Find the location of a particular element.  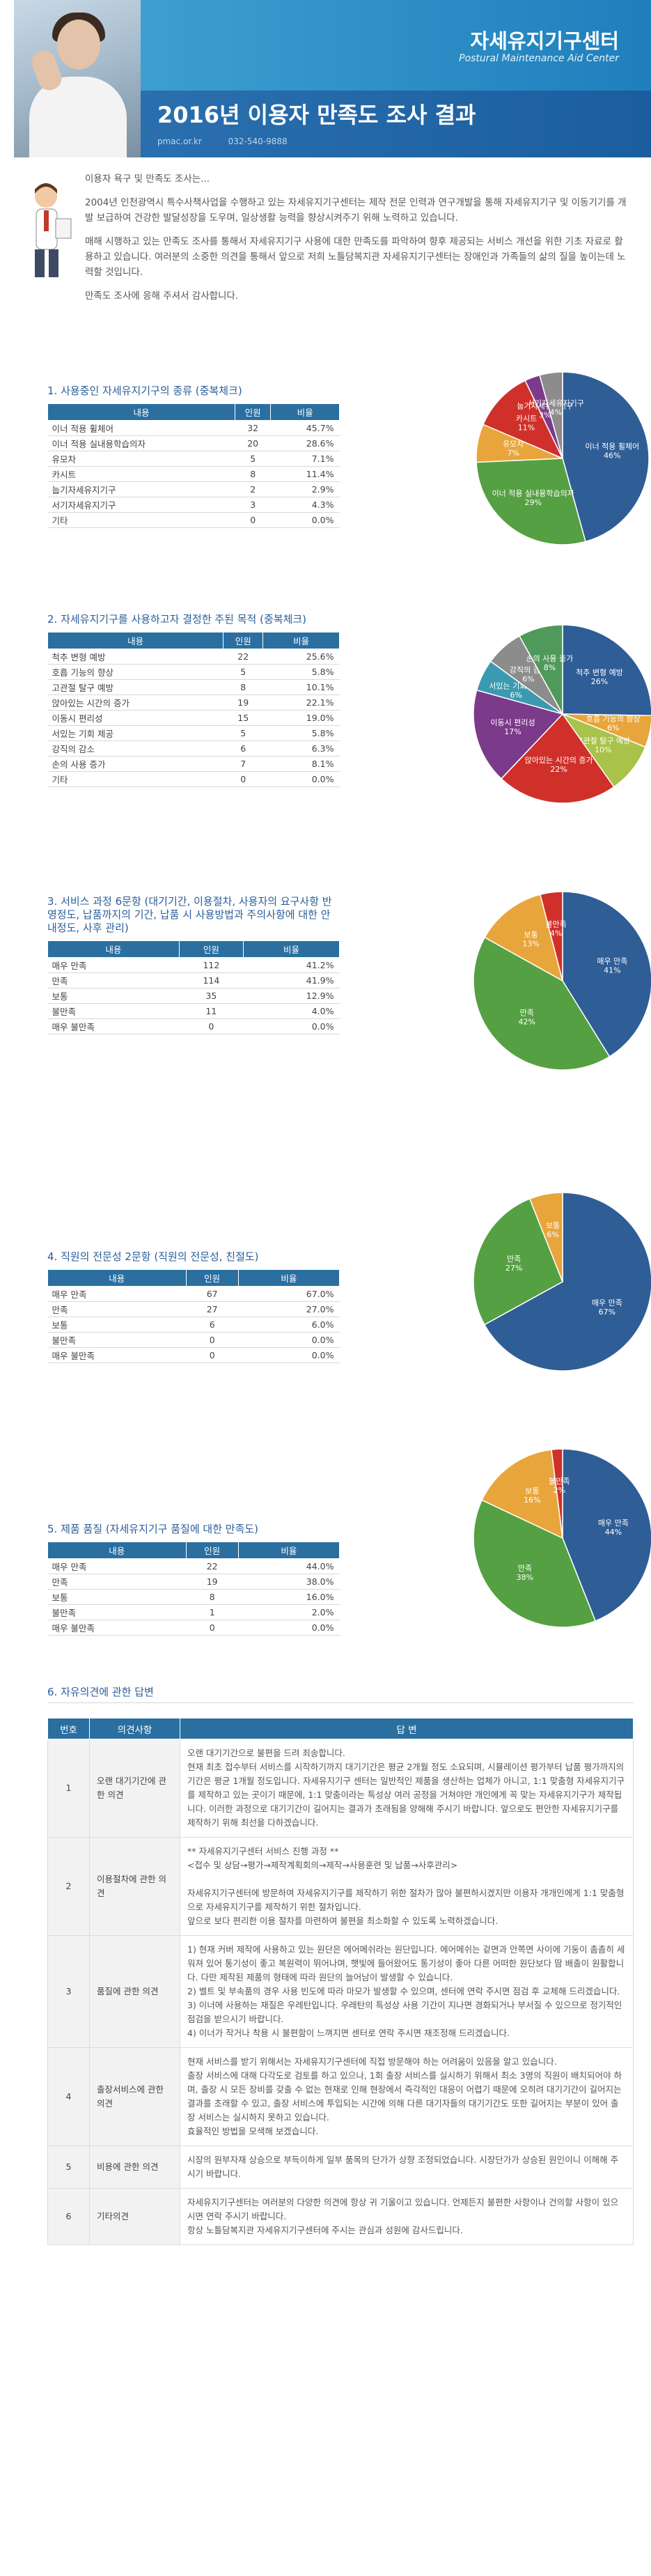

pie-chart: 매우 만족 41% 만족 42% 보통 13% 불만족 4% is located at coordinates (562, 981).